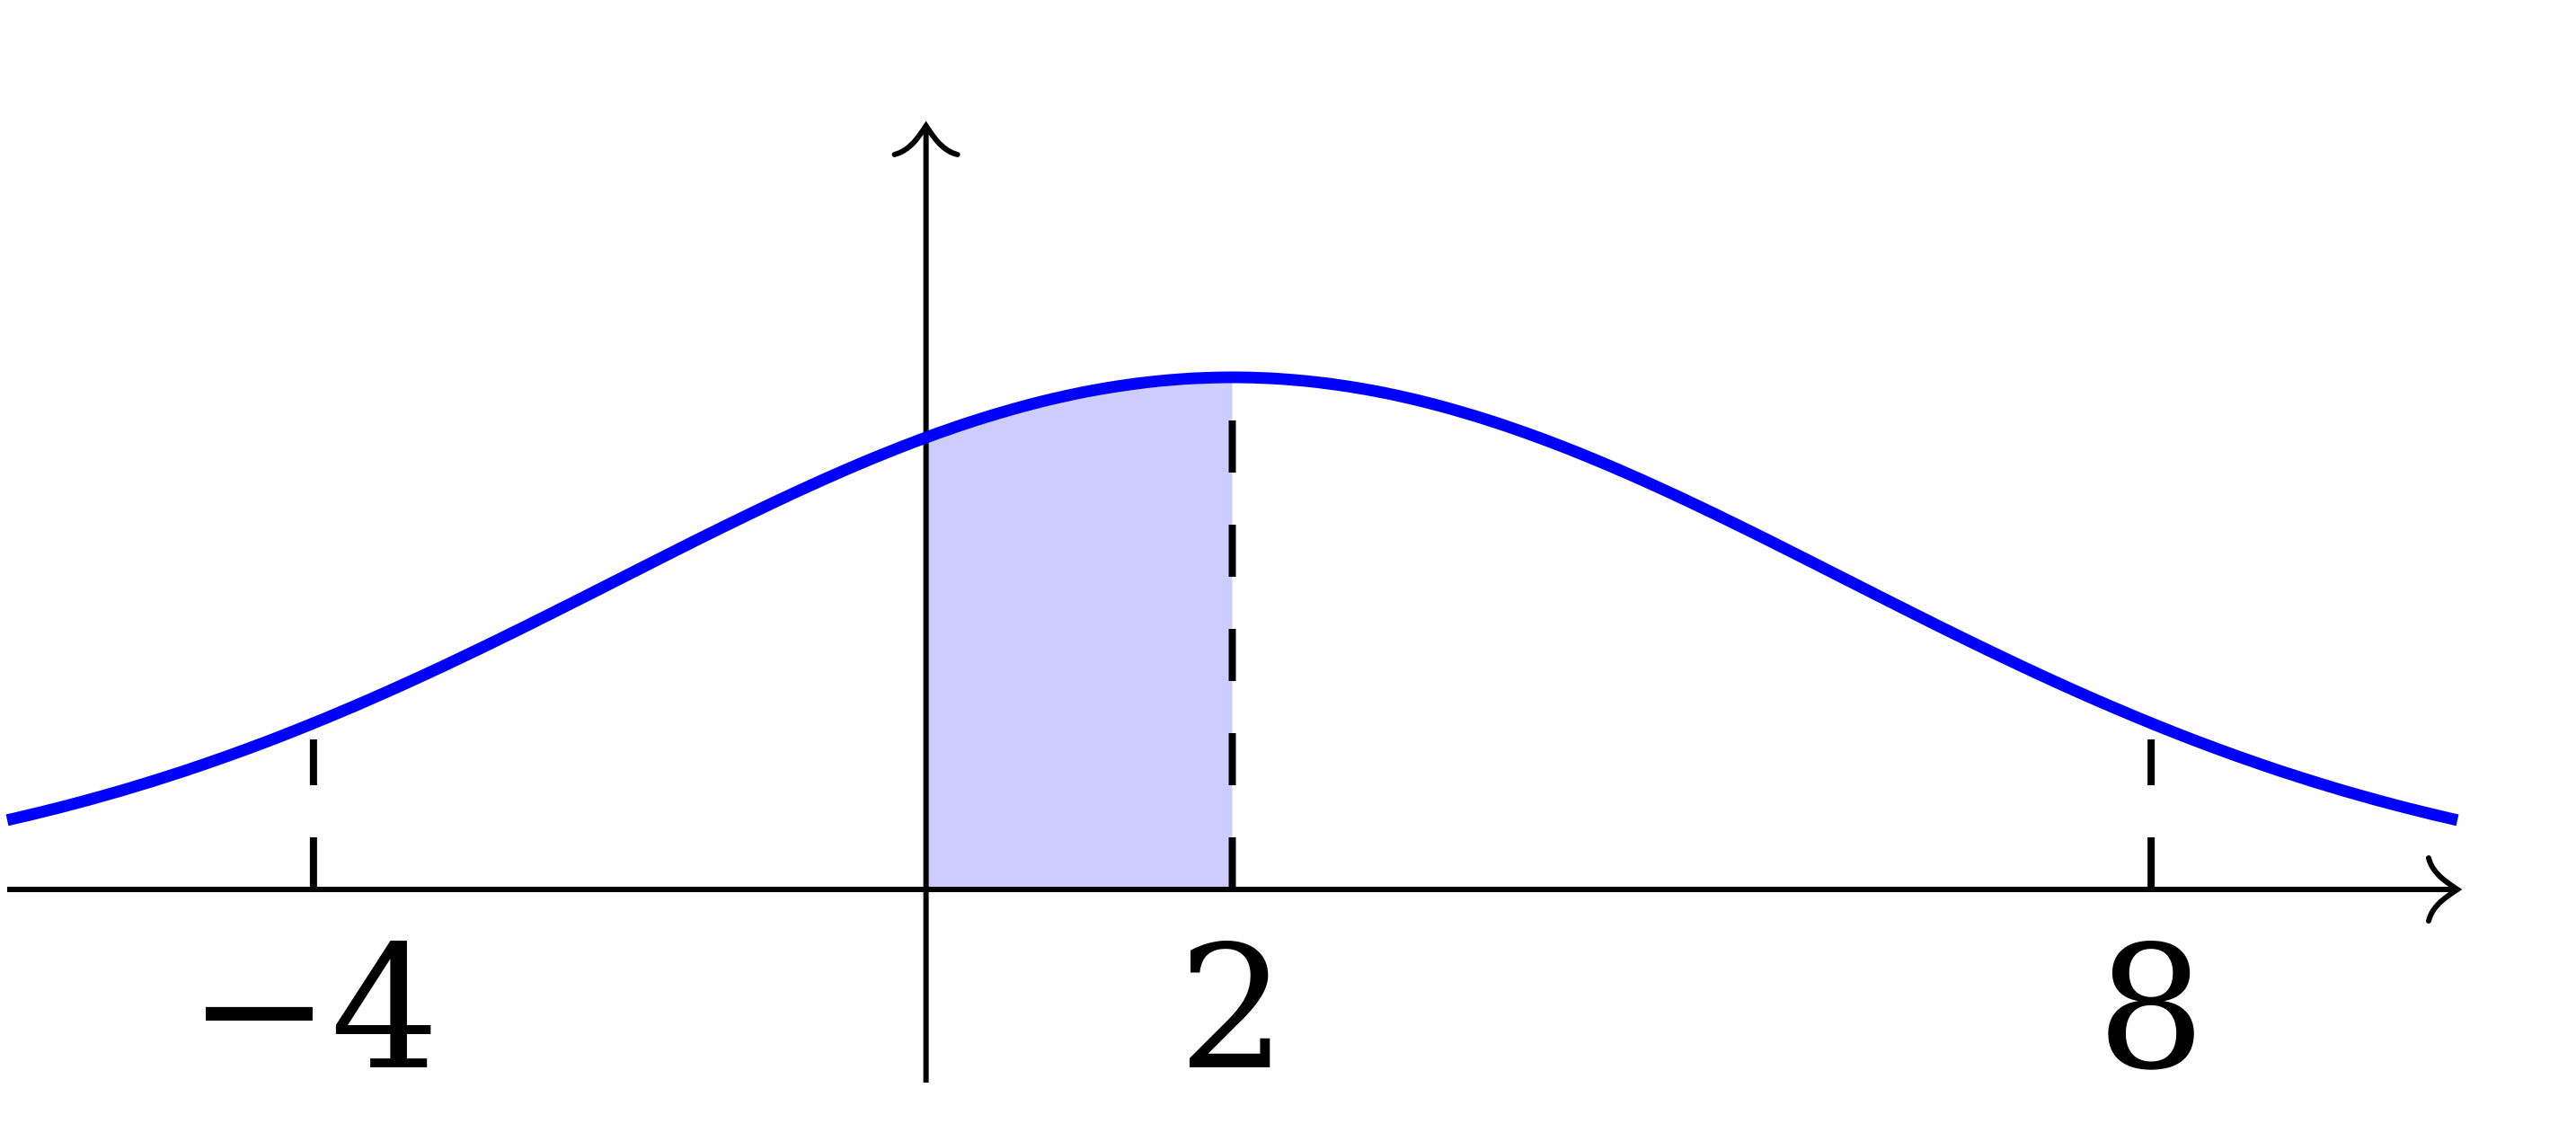  Describe the element at coordinates (313, 1008) in the screenshot. I see `x-tick-label: −4` at that location.